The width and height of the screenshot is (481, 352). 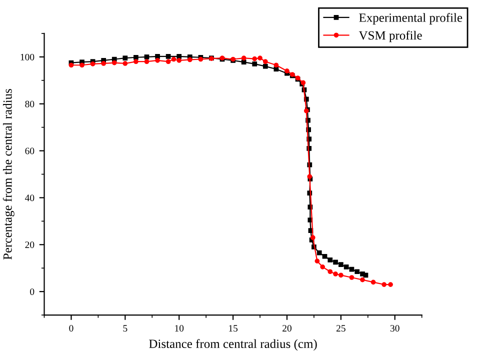 I want to click on legend-label: Experimental profile, so click(x=410, y=18).